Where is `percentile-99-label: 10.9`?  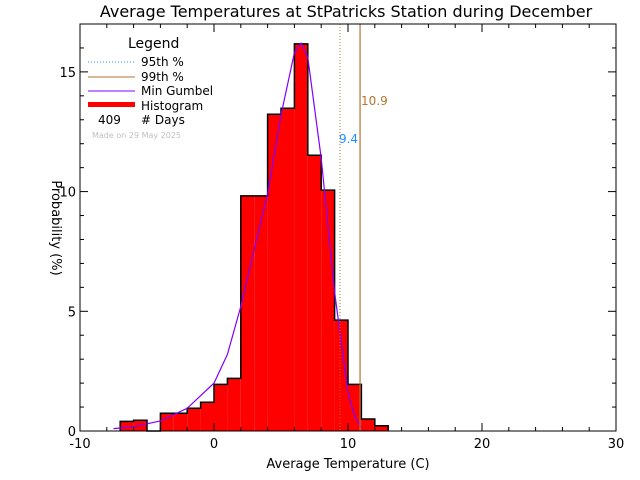 percentile-99-label: 10.9 is located at coordinates (374, 101).